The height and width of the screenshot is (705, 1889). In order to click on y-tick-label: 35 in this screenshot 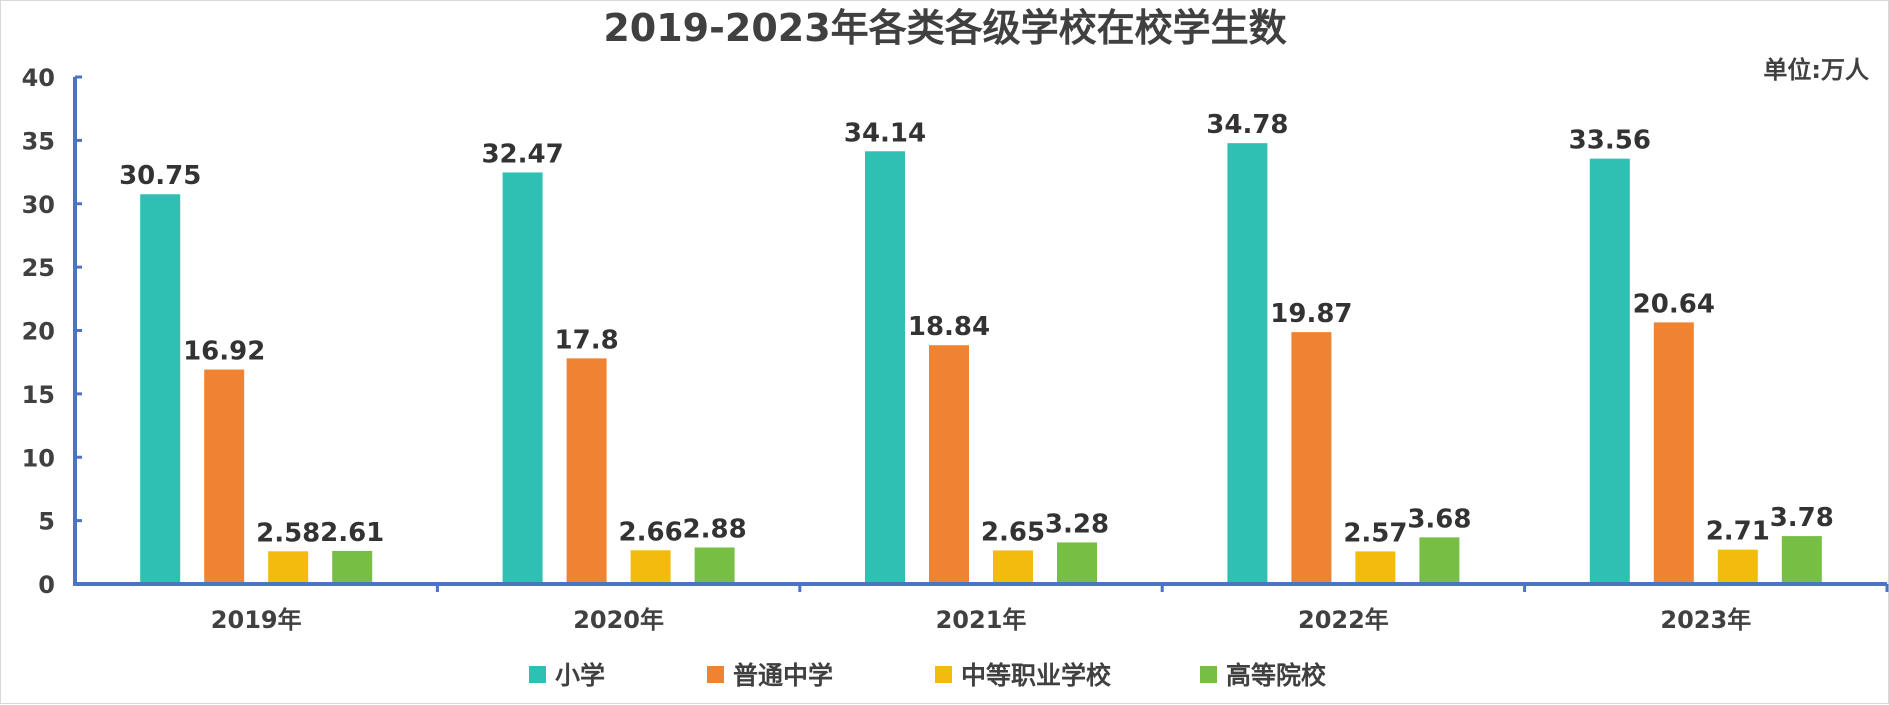, I will do `click(38, 141)`.